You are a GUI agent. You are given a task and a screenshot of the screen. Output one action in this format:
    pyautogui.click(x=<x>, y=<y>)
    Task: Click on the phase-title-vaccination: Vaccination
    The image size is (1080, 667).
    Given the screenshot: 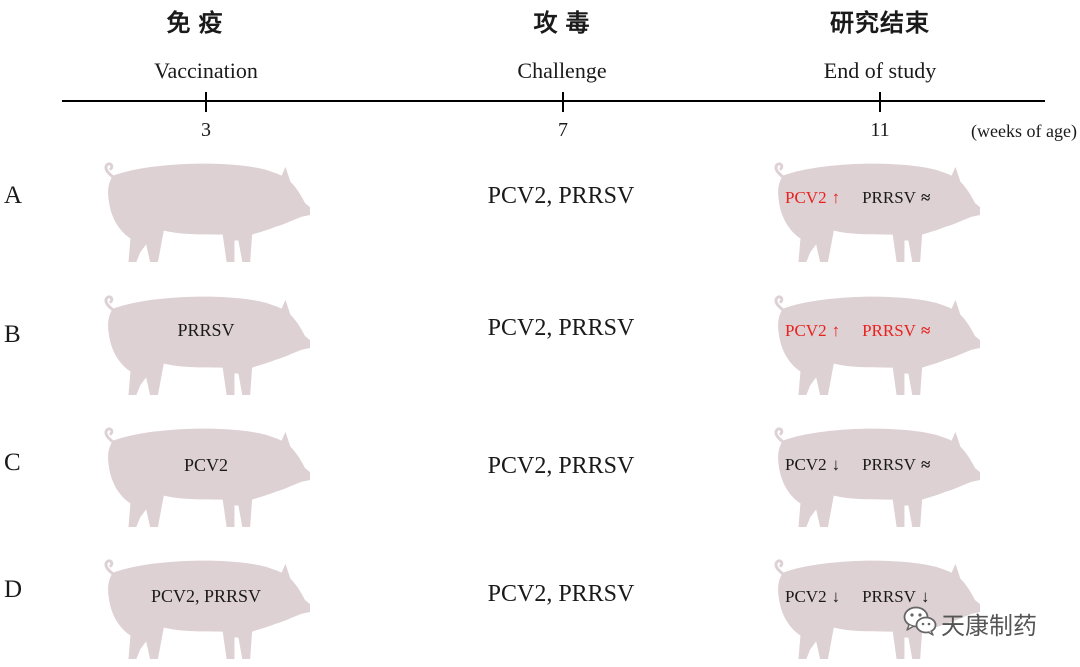 What is the action you would take?
    pyautogui.click(x=206, y=70)
    